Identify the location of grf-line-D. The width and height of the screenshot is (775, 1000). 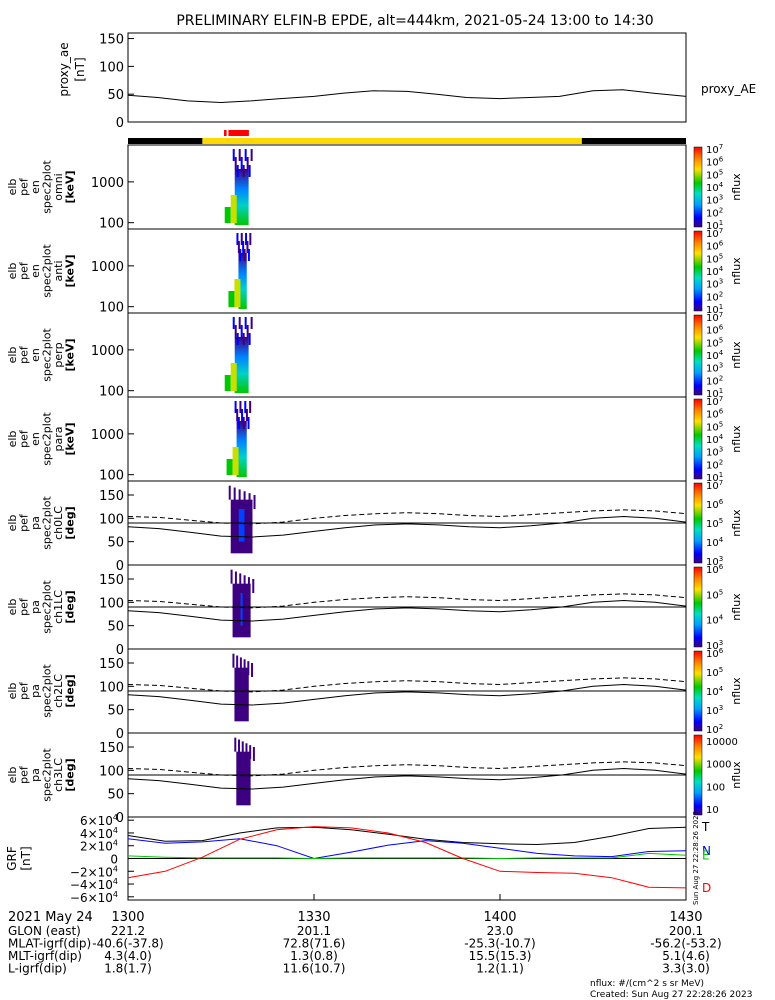
(407, 857).